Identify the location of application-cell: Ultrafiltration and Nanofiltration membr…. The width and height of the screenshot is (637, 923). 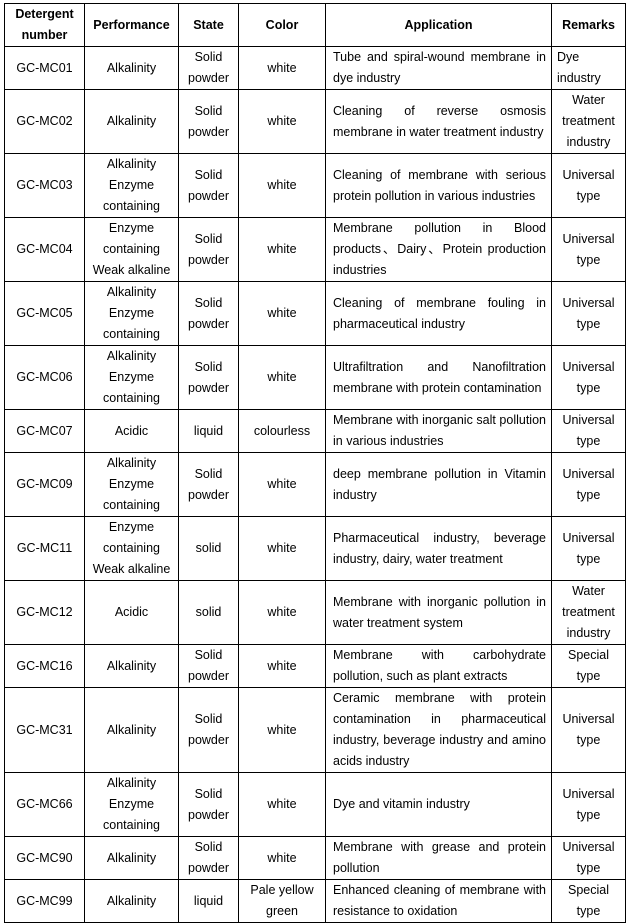
(438, 377).